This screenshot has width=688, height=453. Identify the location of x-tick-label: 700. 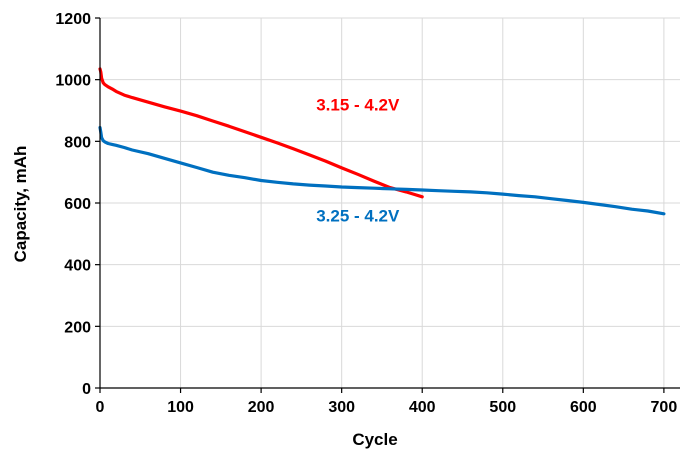
(664, 407).